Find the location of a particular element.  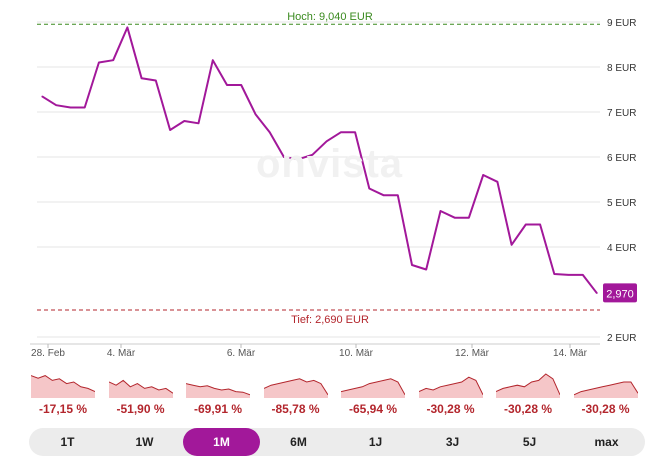

x-tick-label: 6. Mär is located at coordinates (241, 353).